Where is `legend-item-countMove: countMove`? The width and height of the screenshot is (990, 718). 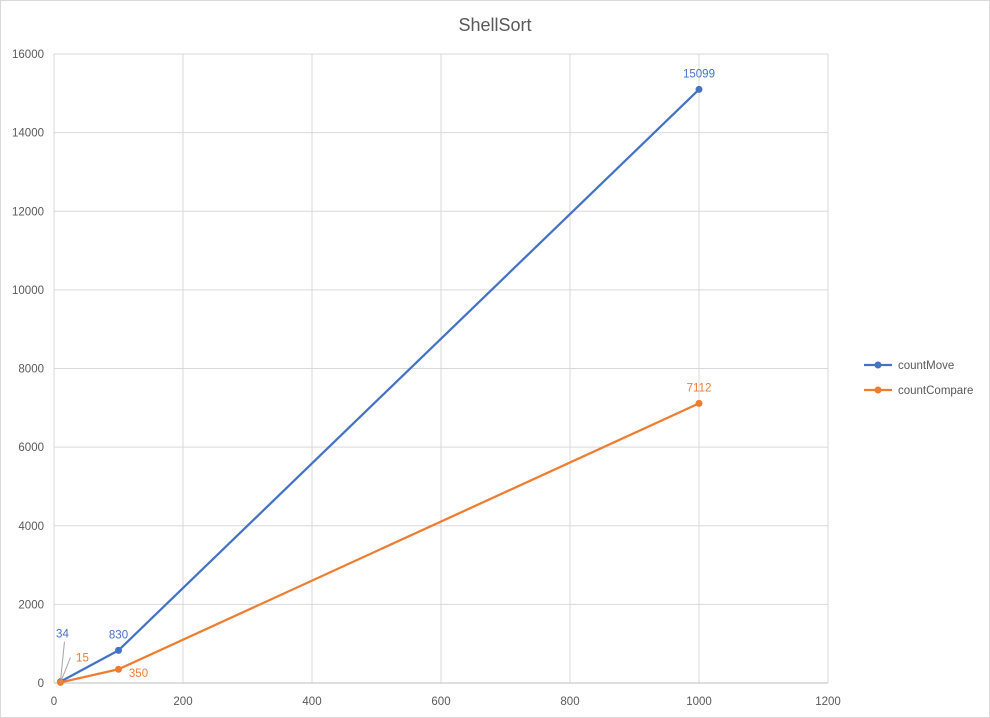 legend-item-countMove: countMove is located at coordinates (909, 366).